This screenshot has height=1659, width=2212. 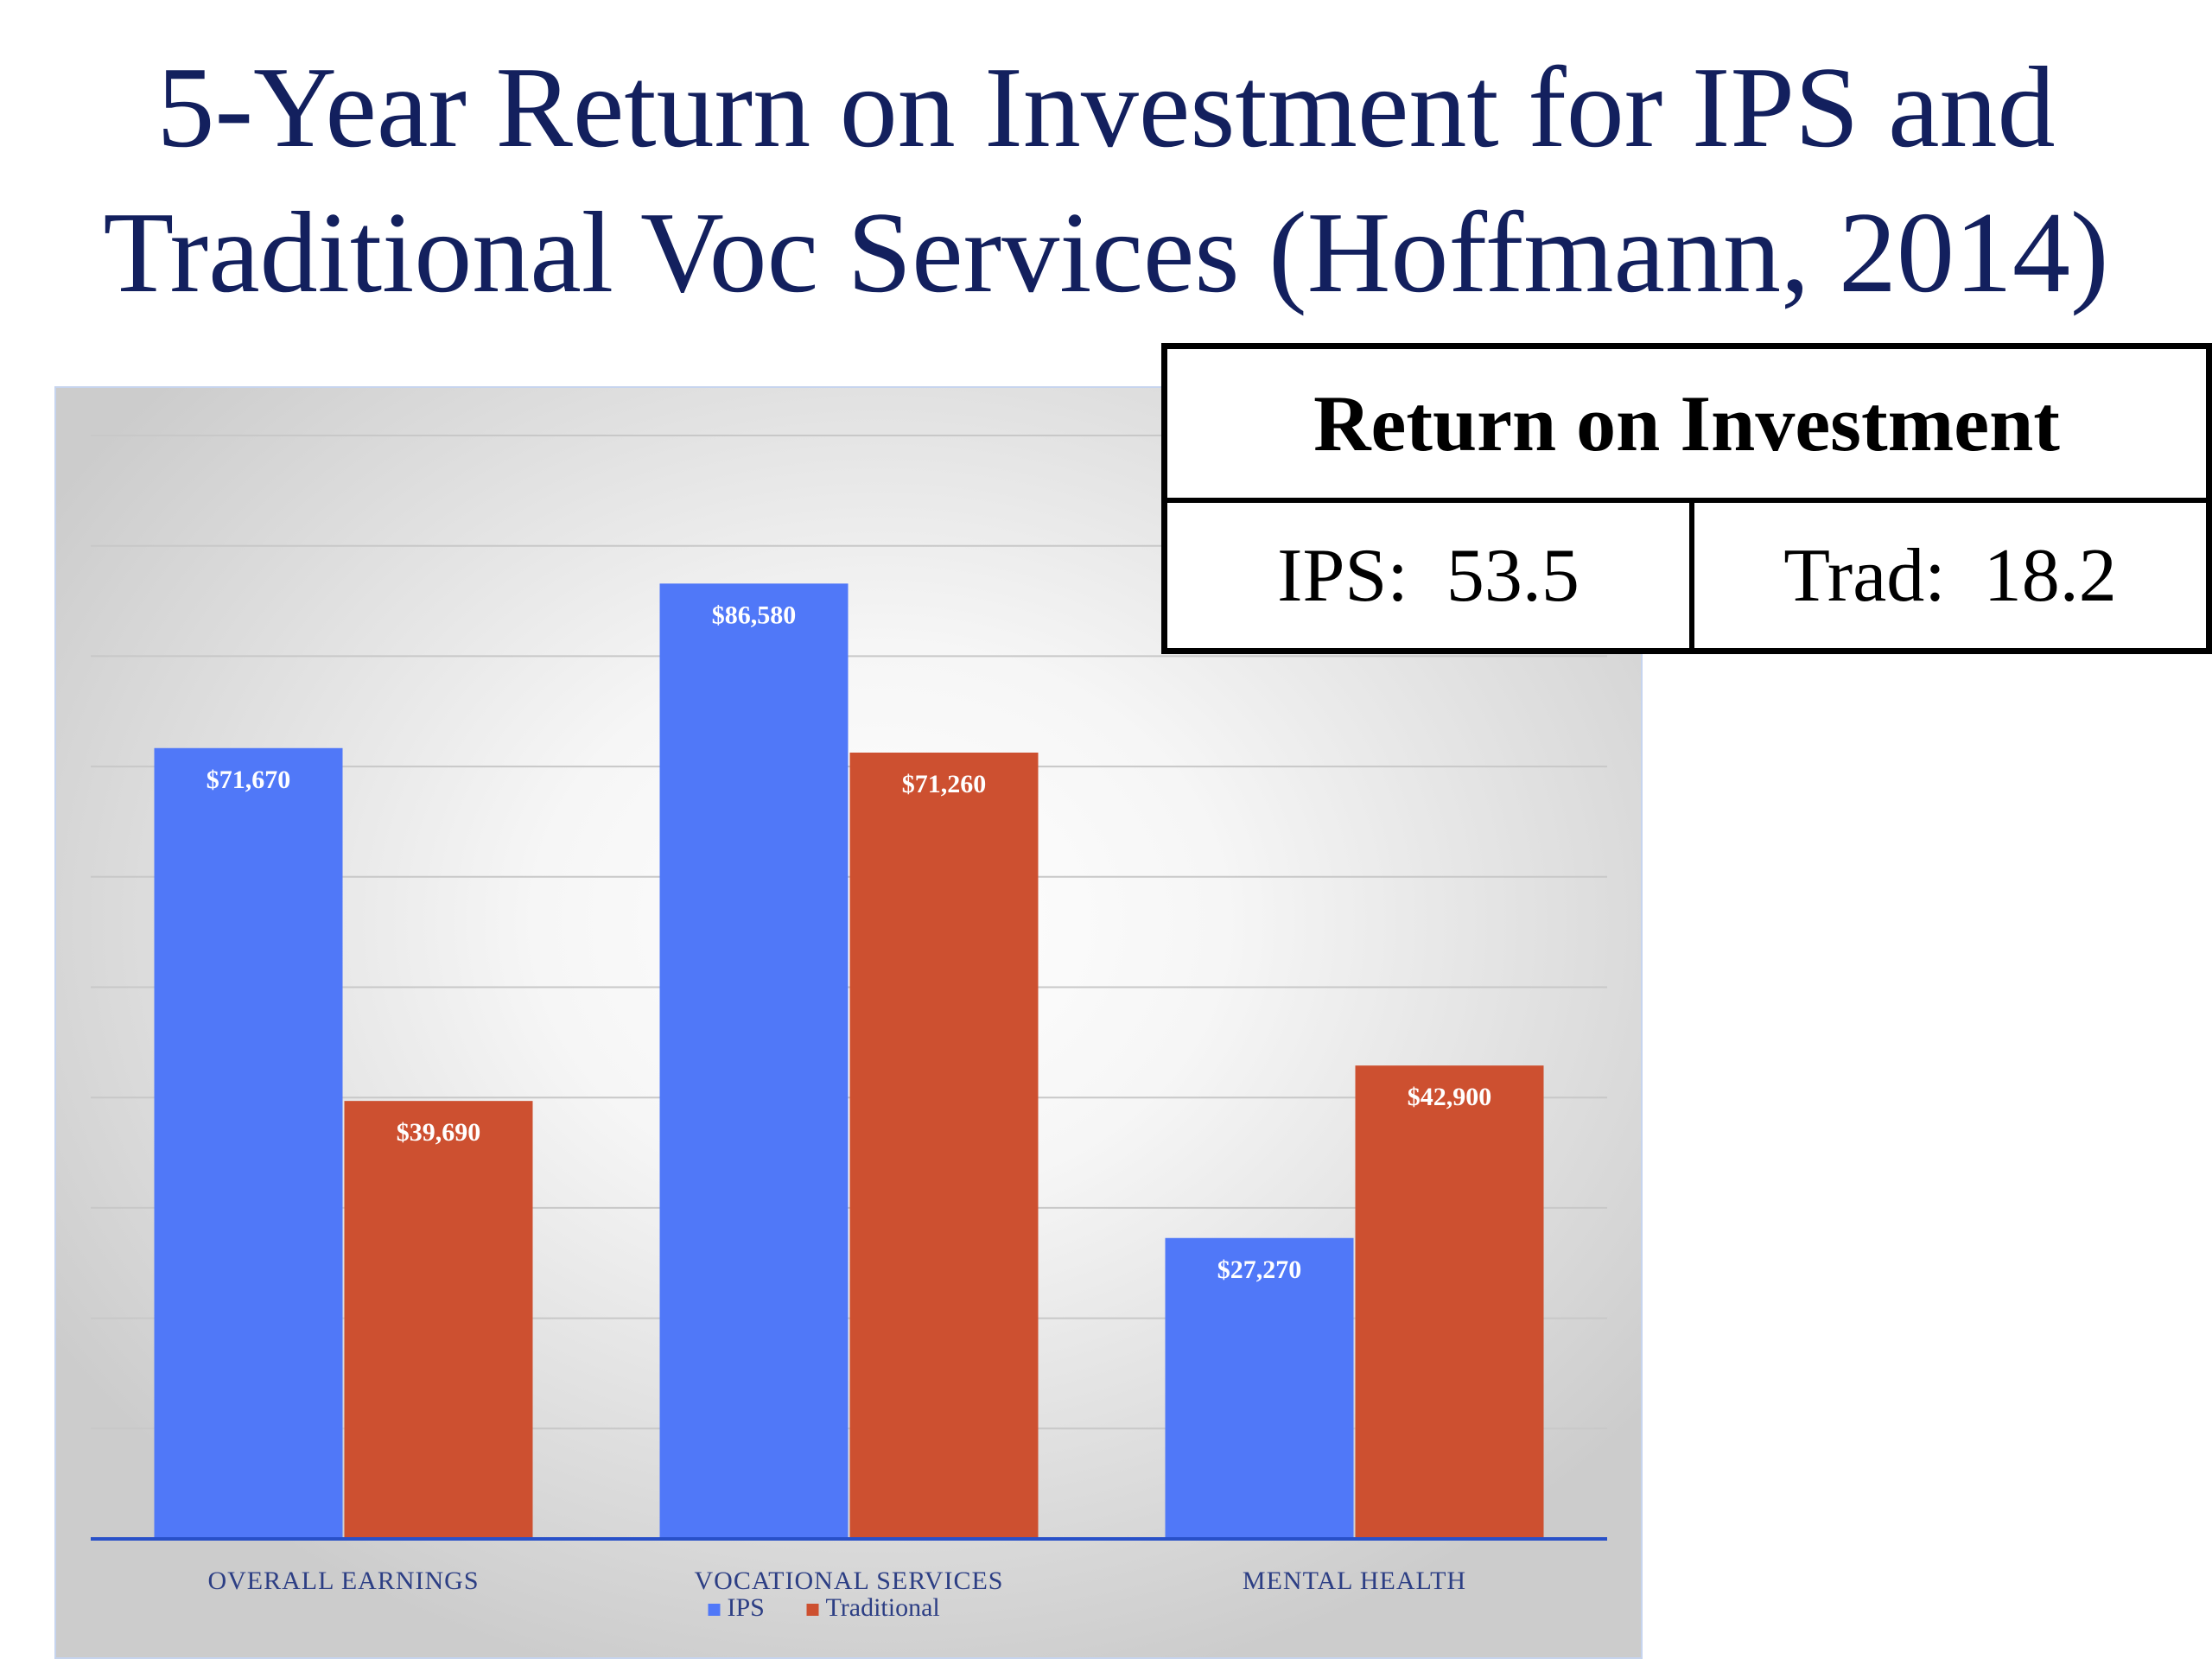 What do you see at coordinates (883, 1607) in the screenshot?
I see `legend-label: Traditional` at bounding box center [883, 1607].